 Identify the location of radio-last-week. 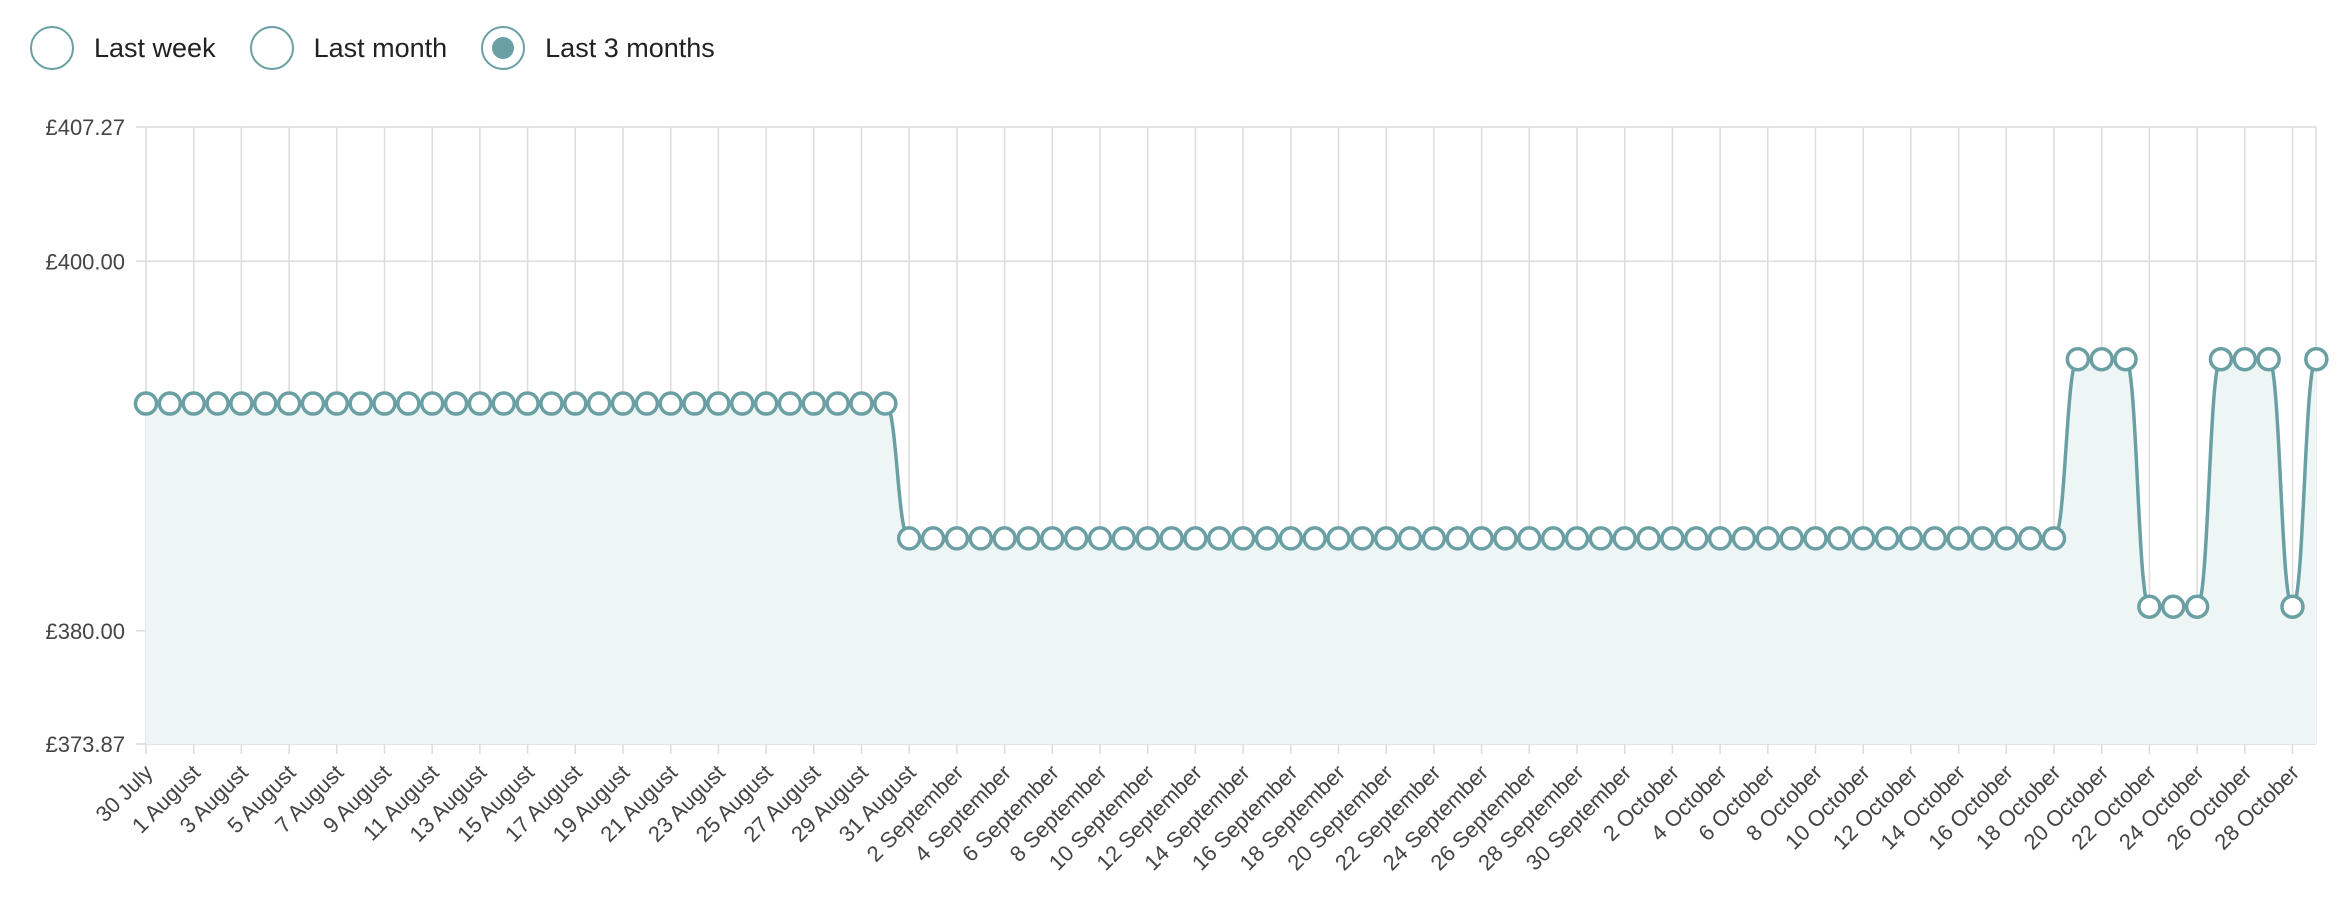
(52, 48).